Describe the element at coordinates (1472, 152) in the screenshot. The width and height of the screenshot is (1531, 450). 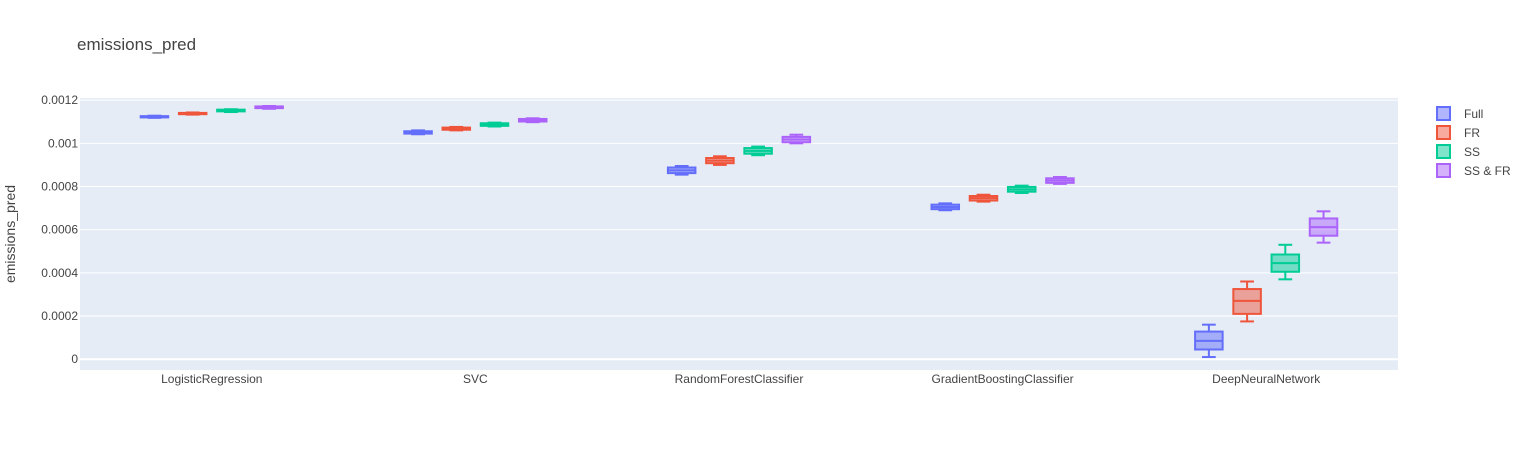
I see `legend-label: SS` at that location.